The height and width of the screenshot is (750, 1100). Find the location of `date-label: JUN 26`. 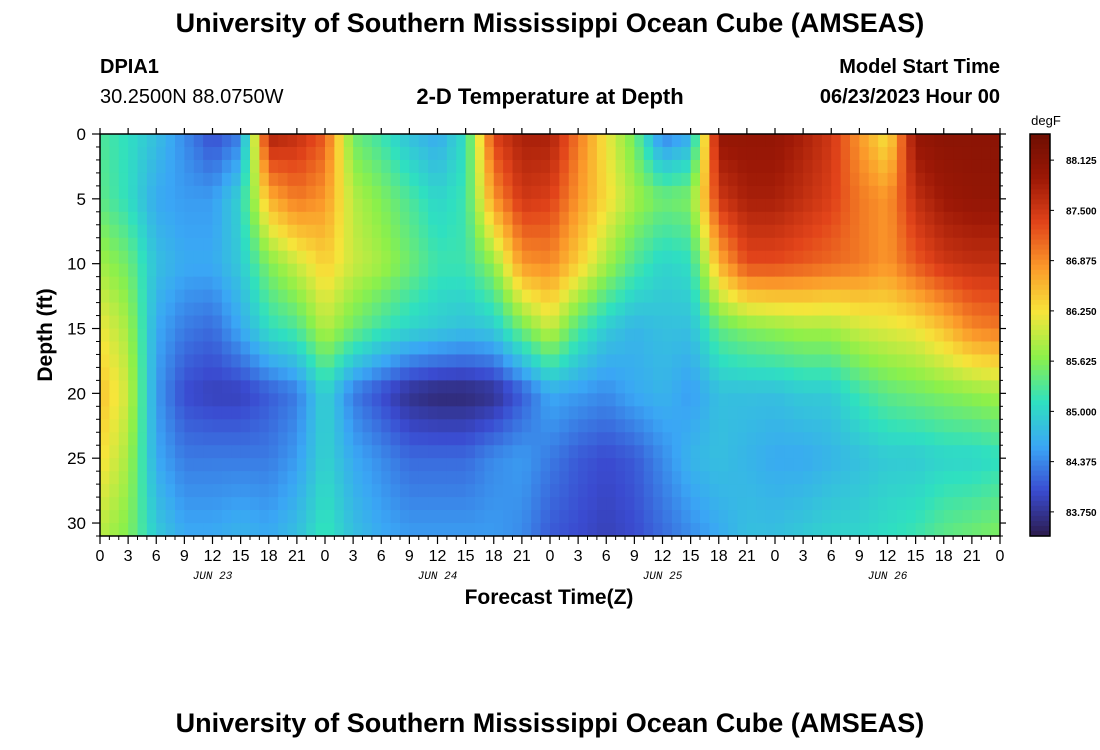

date-label: JUN 26 is located at coordinates (888, 577).